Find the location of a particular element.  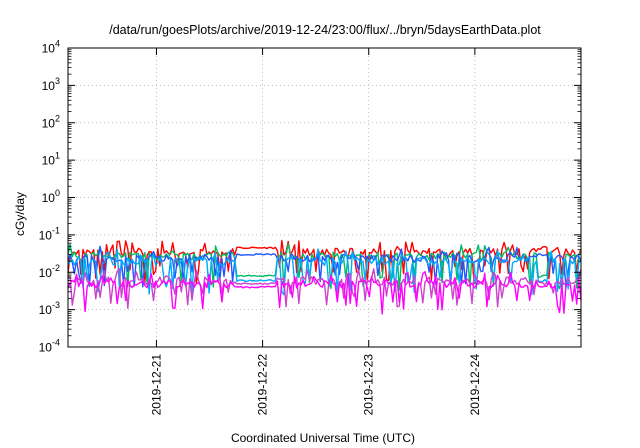

x-tick-label: 2019-12-21 is located at coordinates (156, 385).